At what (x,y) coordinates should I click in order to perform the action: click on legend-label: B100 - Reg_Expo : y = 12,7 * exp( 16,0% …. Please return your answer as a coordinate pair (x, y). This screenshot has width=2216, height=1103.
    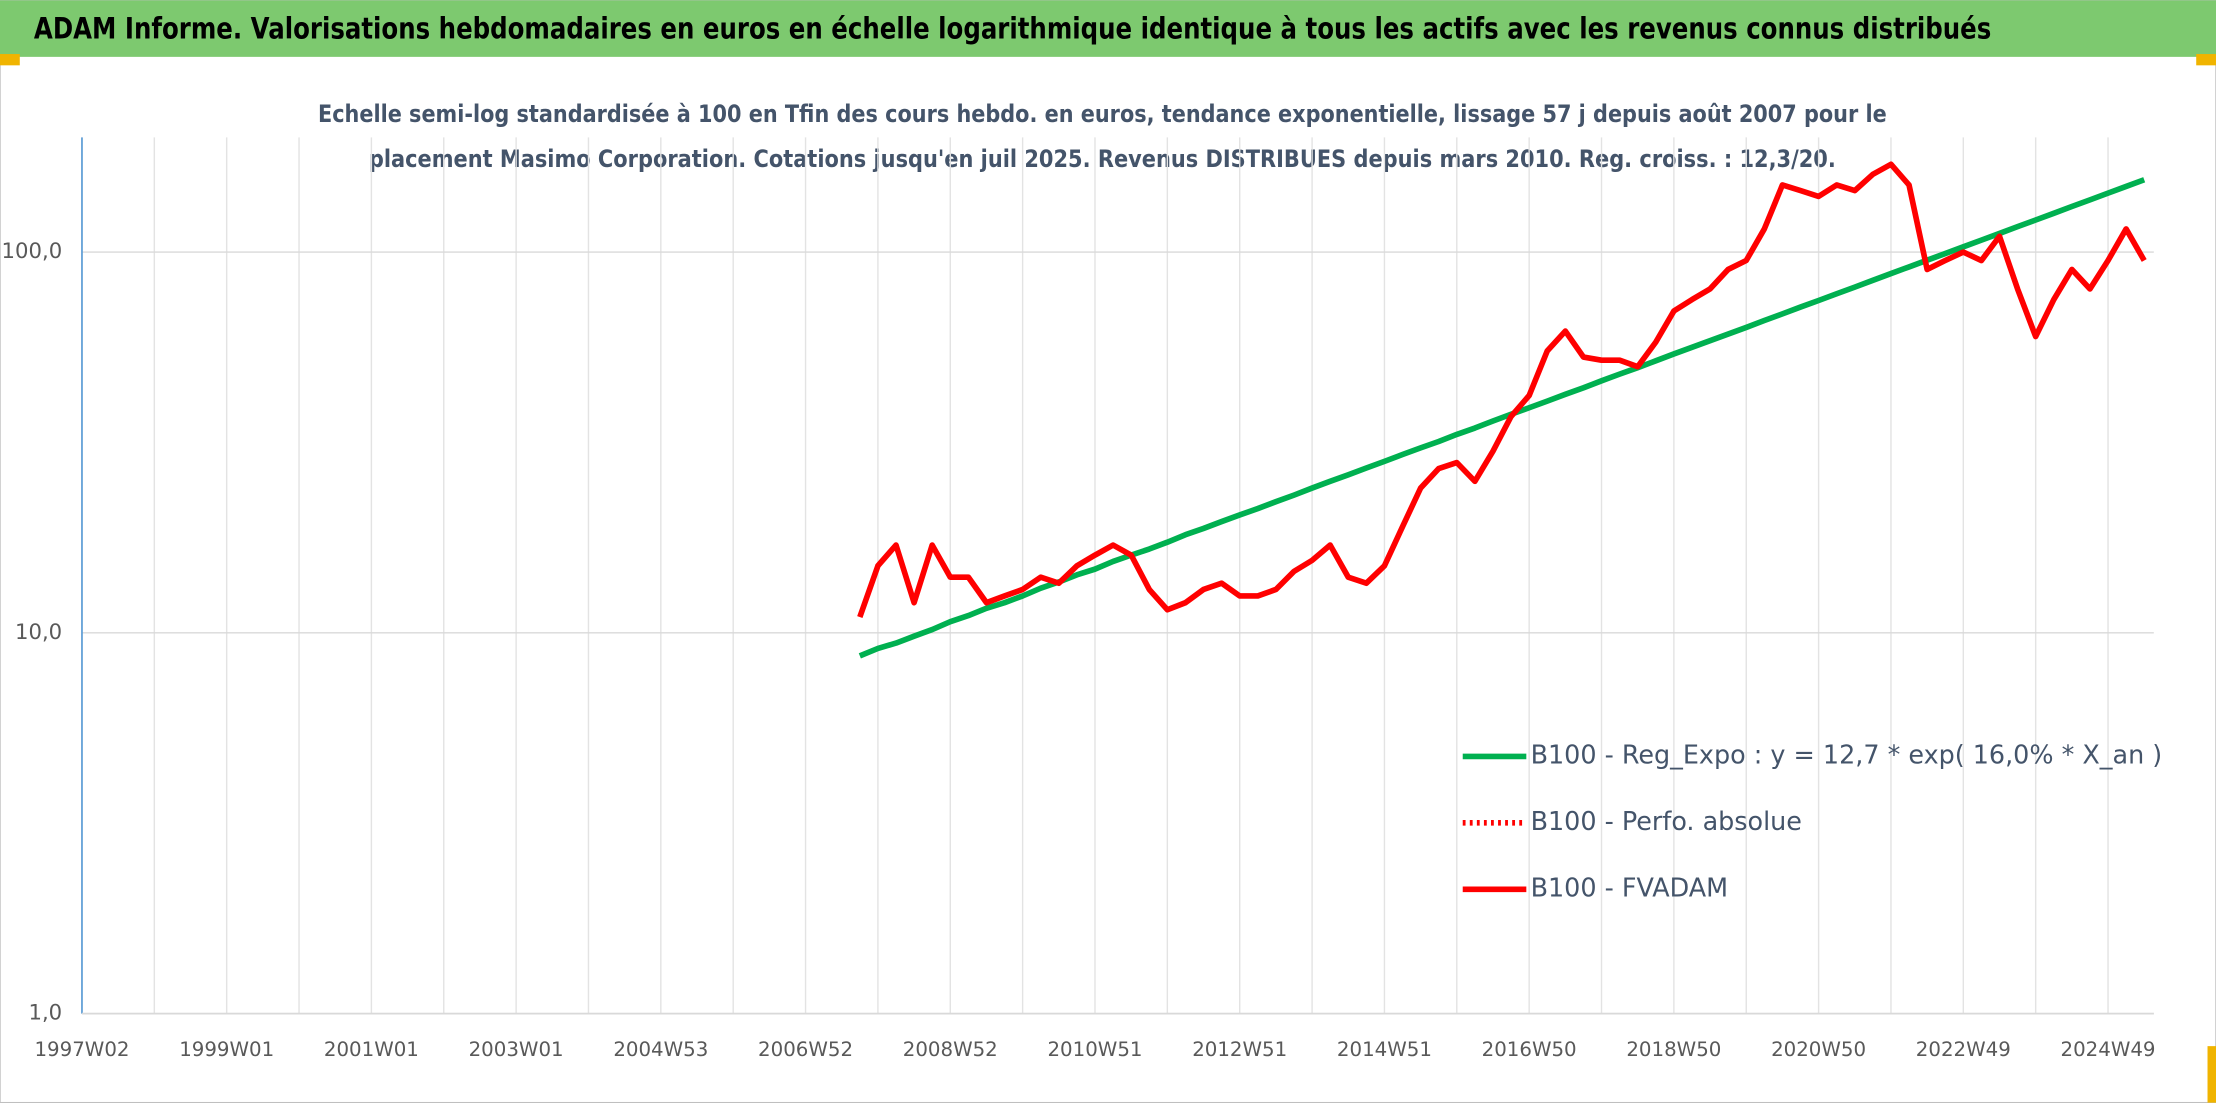
    Looking at the image, I should click on (1847, 754).